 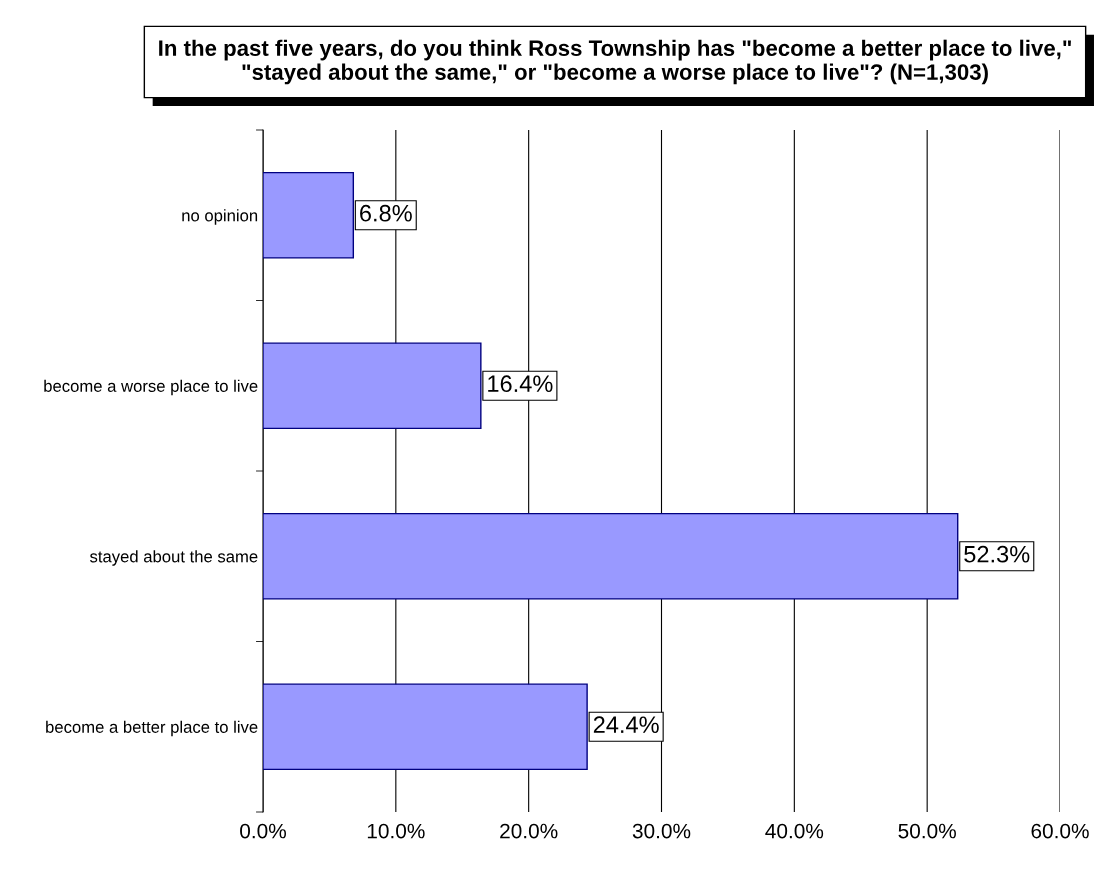 What do you see at coordinates (529, 831) in the screenshot?
I see `x-tick-label: 20.0%` at bounding box center [529, 831].